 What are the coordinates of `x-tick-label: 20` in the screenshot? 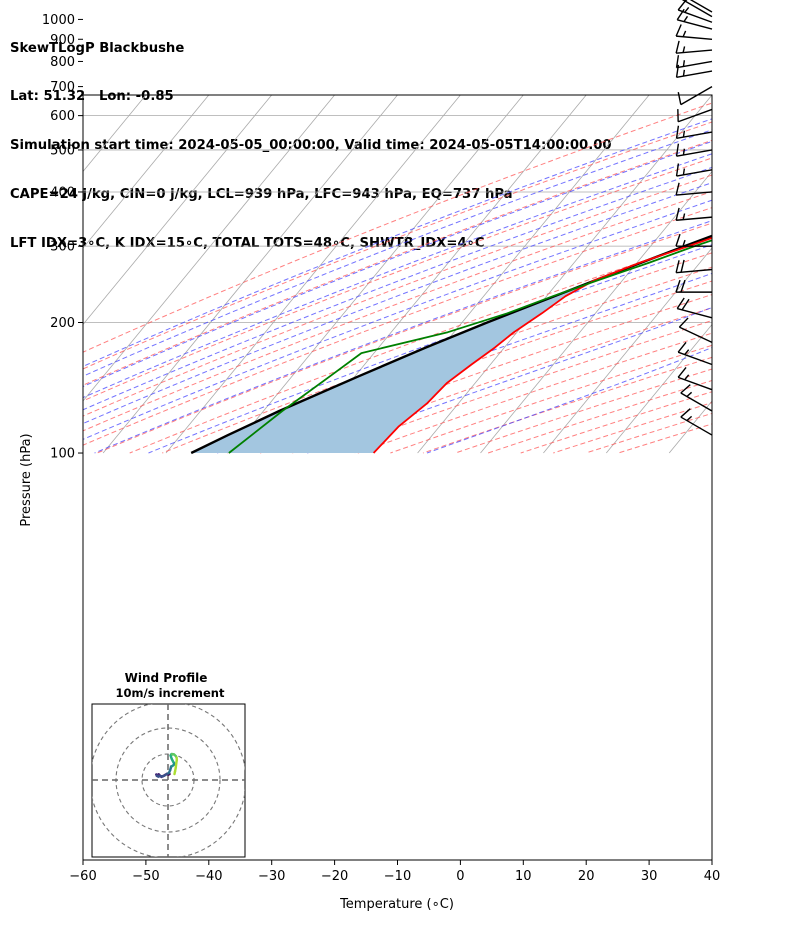 It's located at (586, 876).